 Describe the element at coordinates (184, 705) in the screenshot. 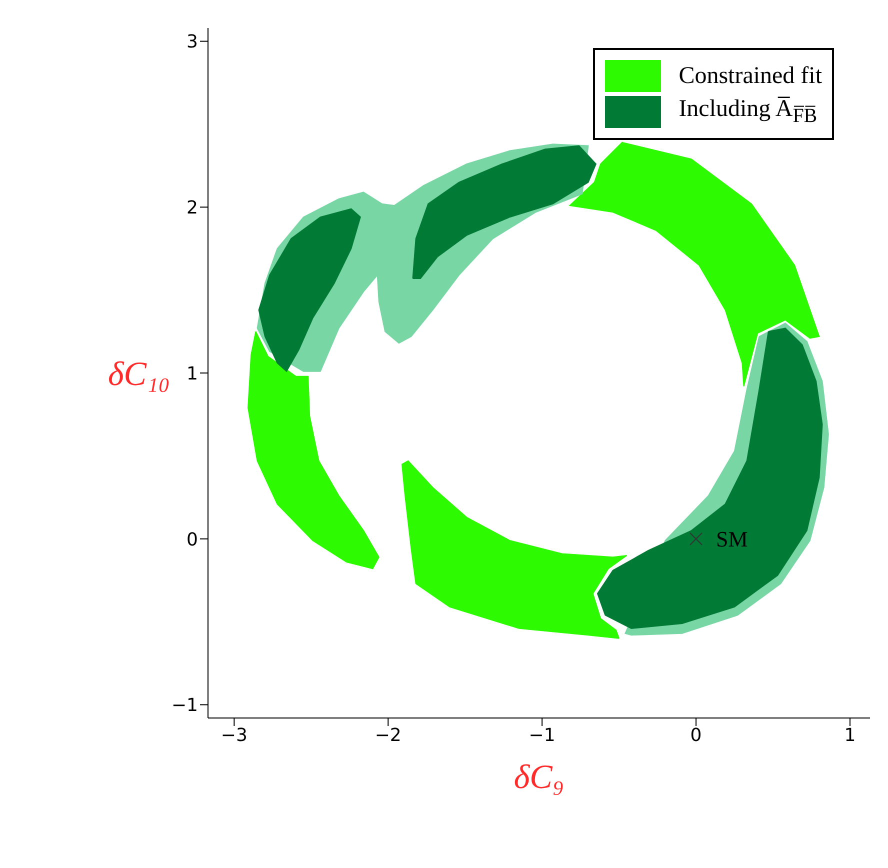

I see `y-tick-label: −1` at that location.